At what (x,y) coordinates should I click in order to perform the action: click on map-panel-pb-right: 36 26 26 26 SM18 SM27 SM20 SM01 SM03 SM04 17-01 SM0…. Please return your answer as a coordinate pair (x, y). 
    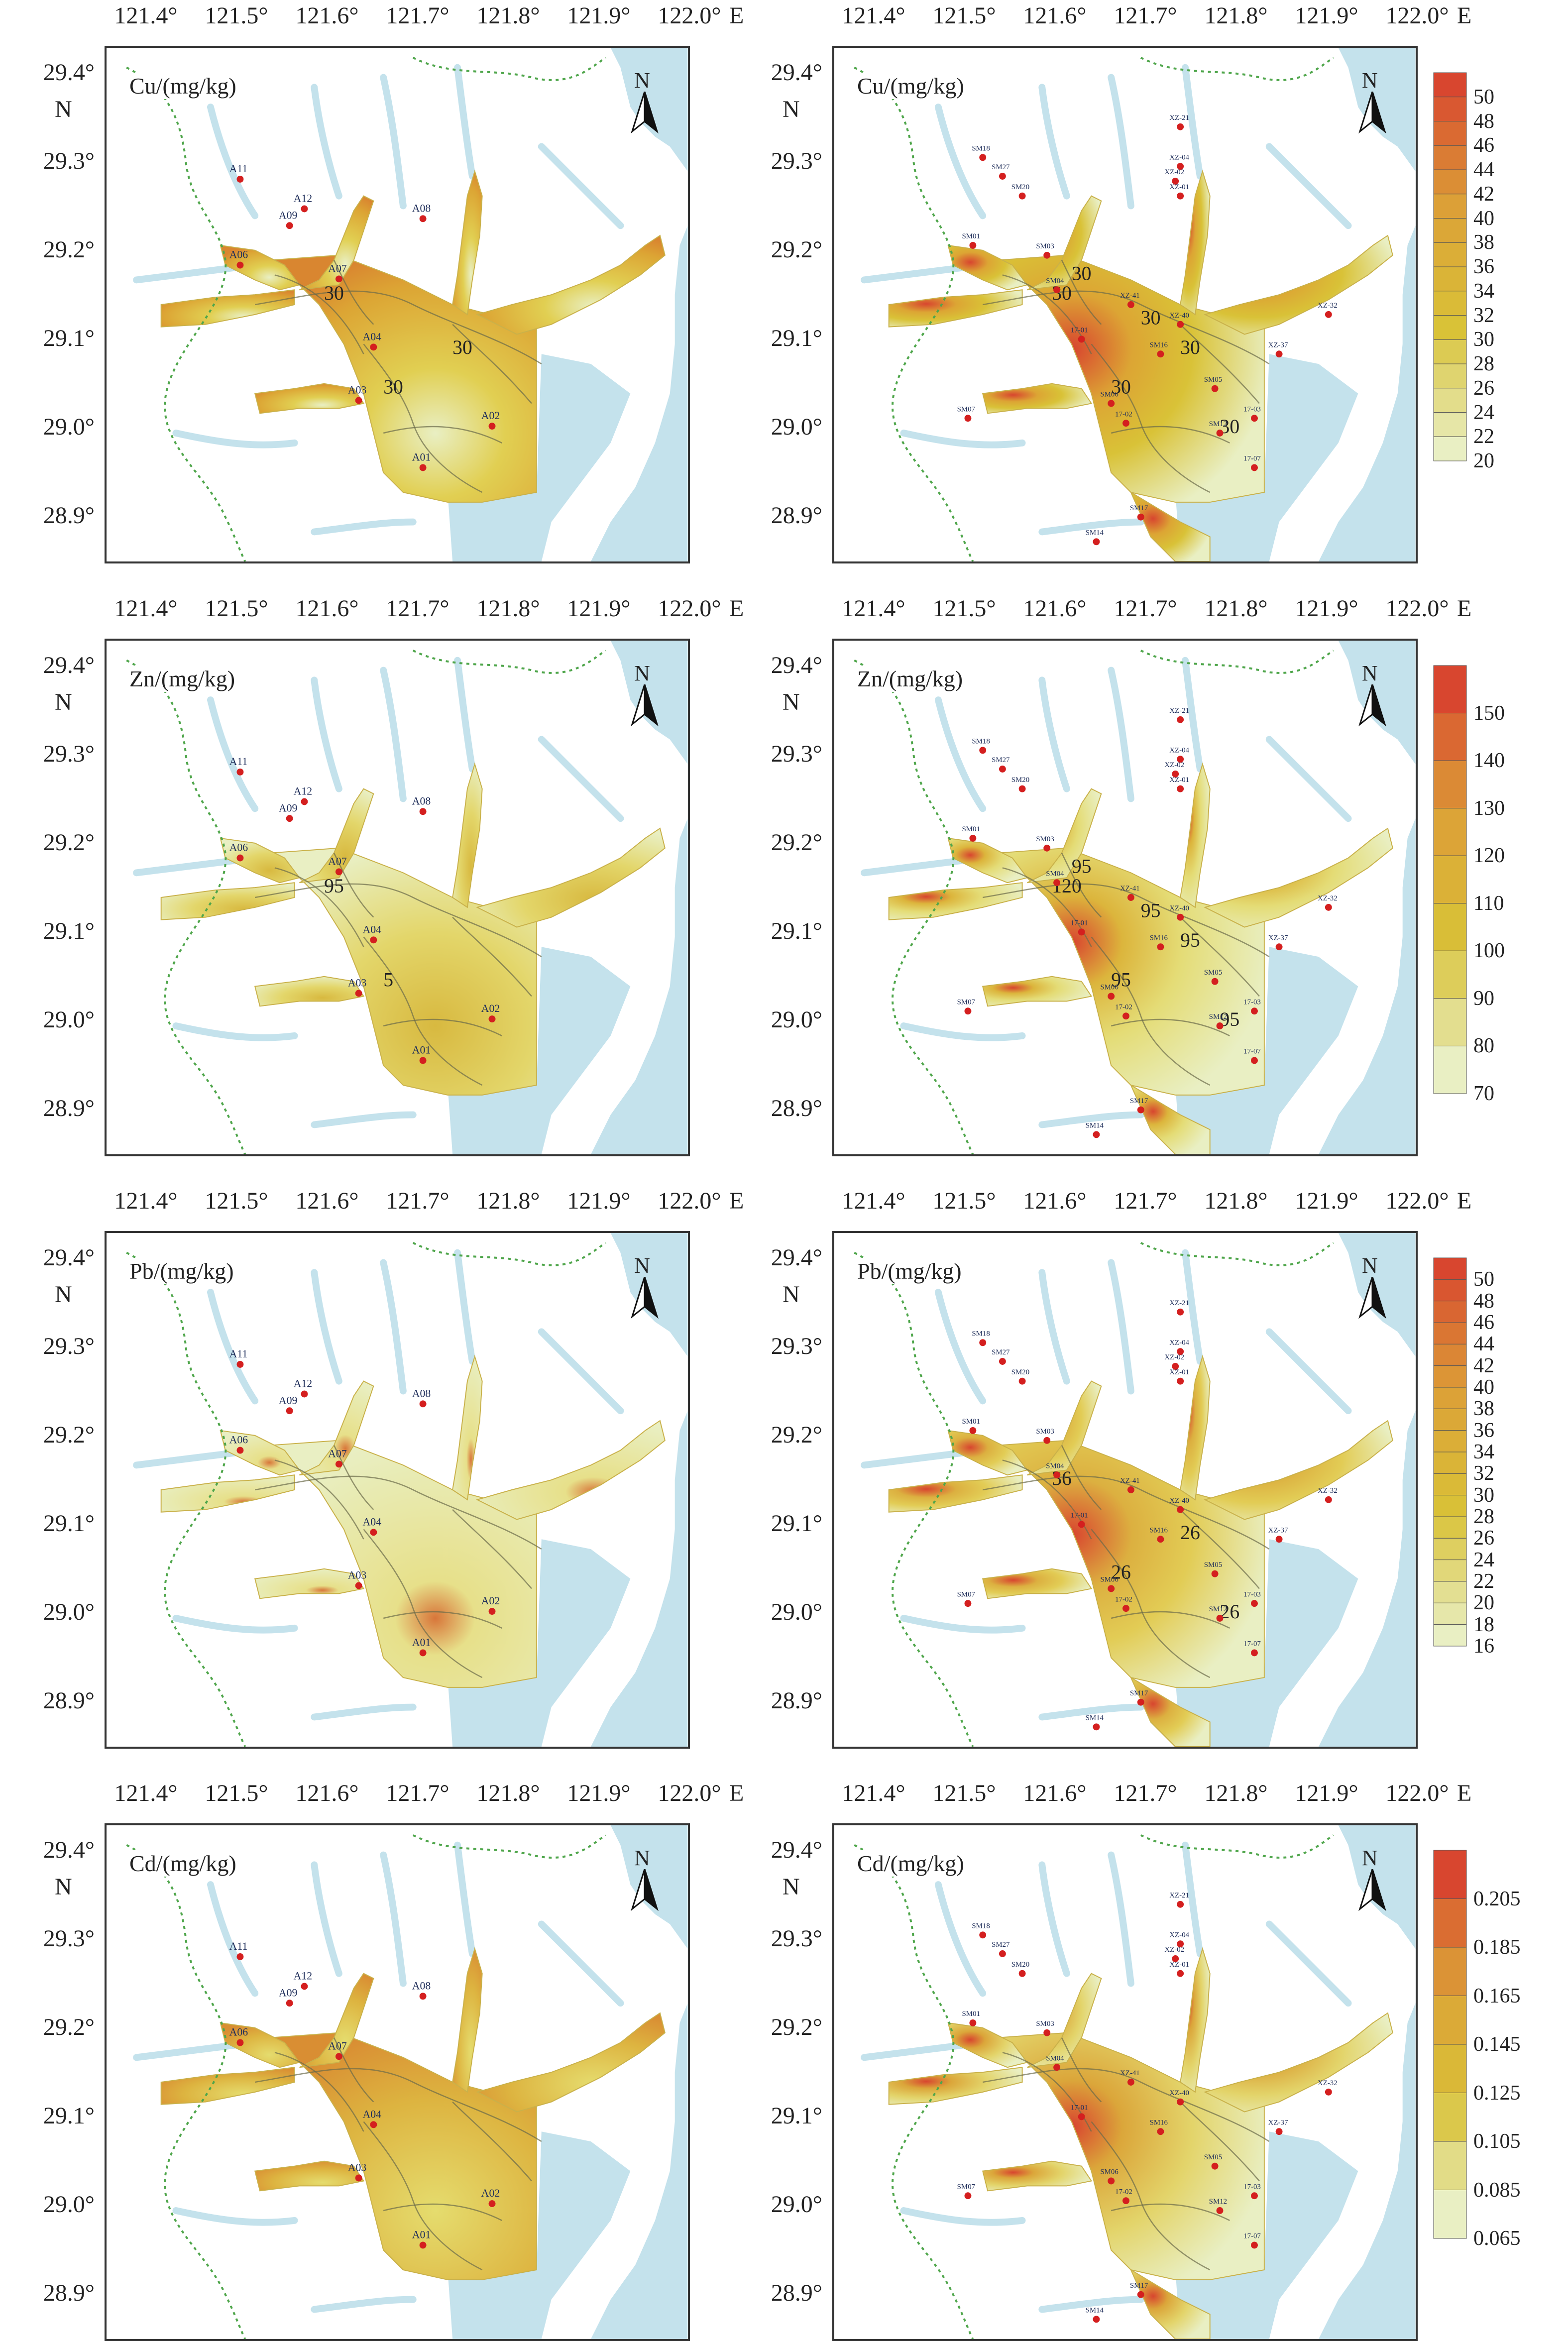
    Looking at the image, I should click on (1125, 1490).